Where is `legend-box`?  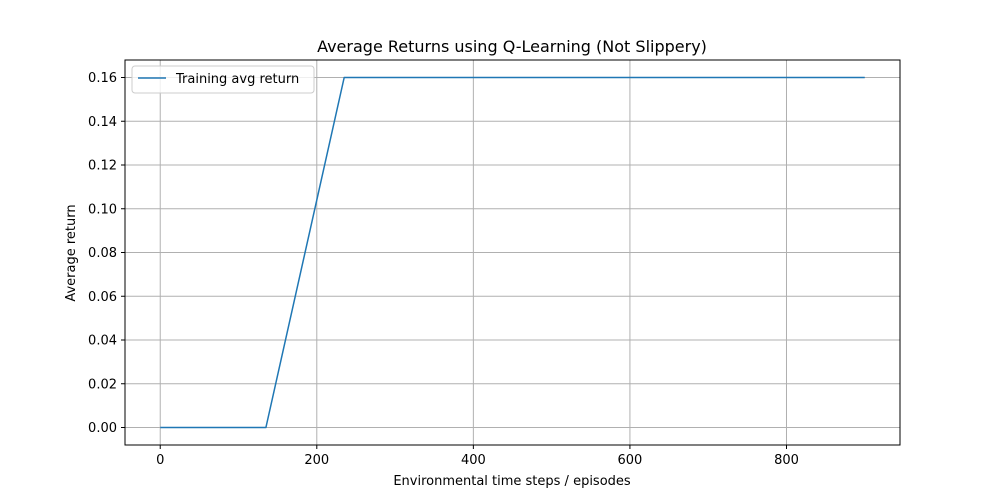
legend-box is located at coordinates (223, 79).